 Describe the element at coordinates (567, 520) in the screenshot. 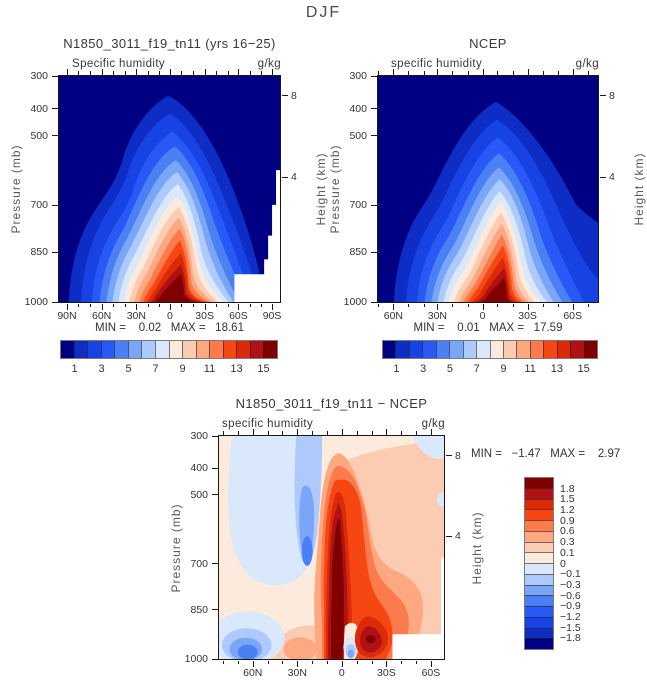

I see `colorbar-label: 0.9` at that location.